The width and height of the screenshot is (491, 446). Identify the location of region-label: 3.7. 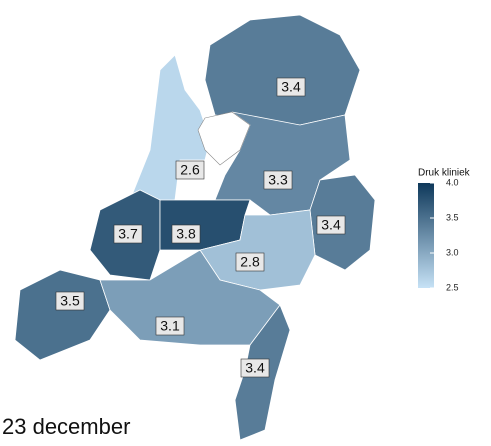
(128, 234).